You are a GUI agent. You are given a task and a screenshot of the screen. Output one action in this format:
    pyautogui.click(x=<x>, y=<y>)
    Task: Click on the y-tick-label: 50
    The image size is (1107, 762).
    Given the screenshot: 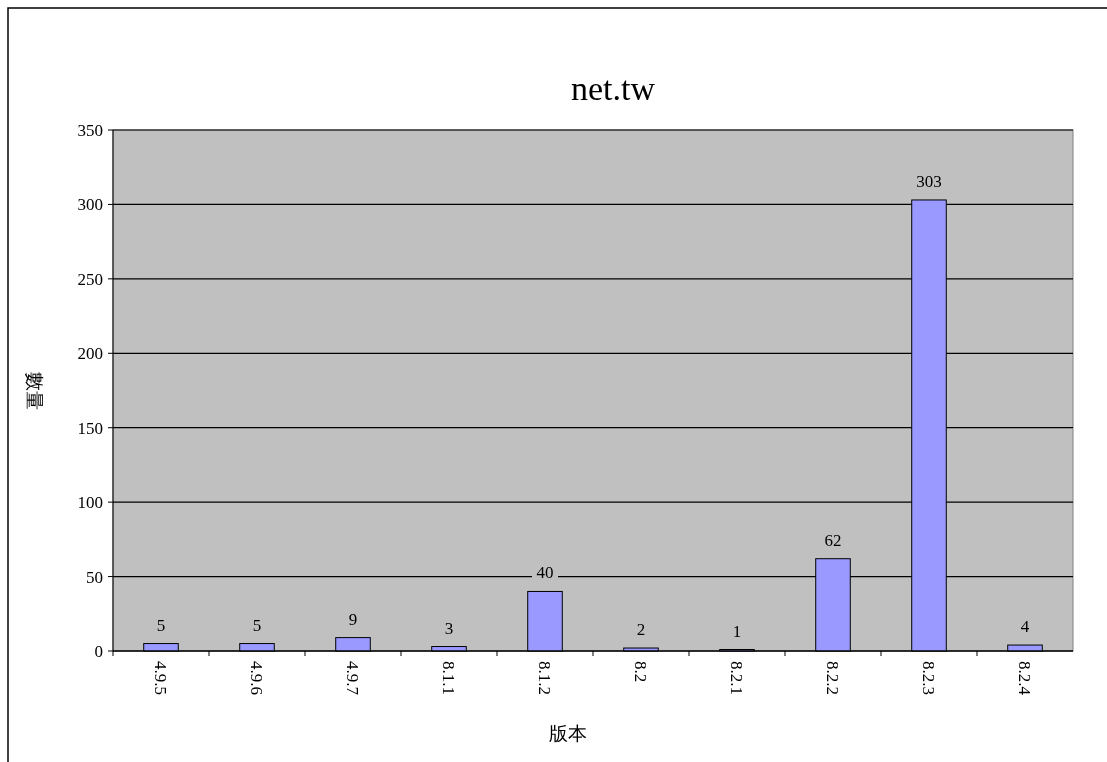 What is the action you would take?
    pyautogui.click(x=94, y=577)
    